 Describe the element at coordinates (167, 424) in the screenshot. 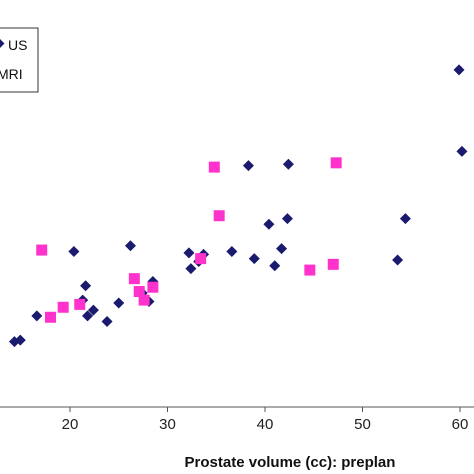

I see `x-tick-label-30: 30` at that location.